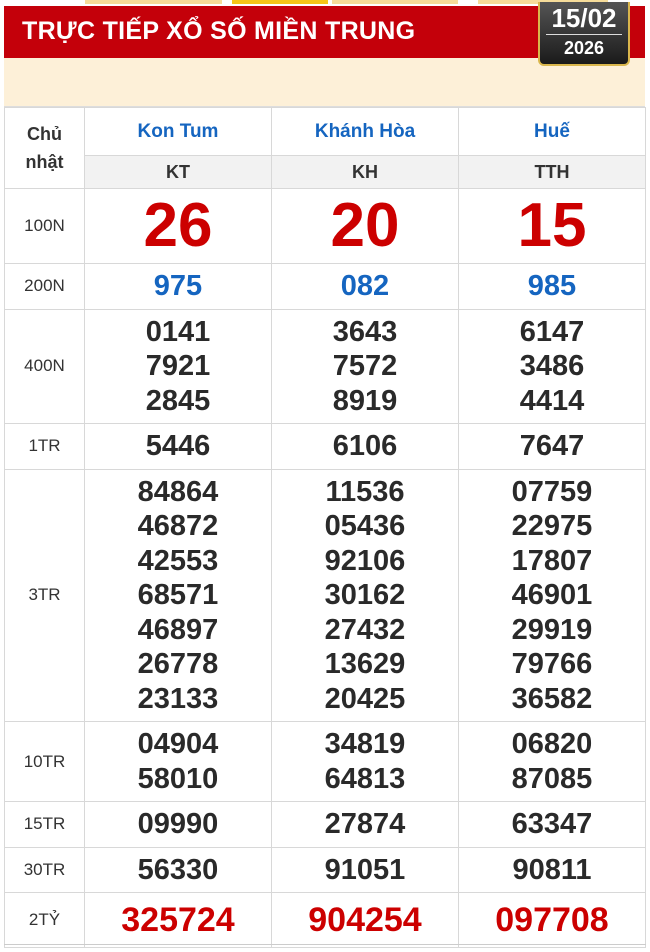  I want to click on prize-cell: 097708, so click(552, 920).